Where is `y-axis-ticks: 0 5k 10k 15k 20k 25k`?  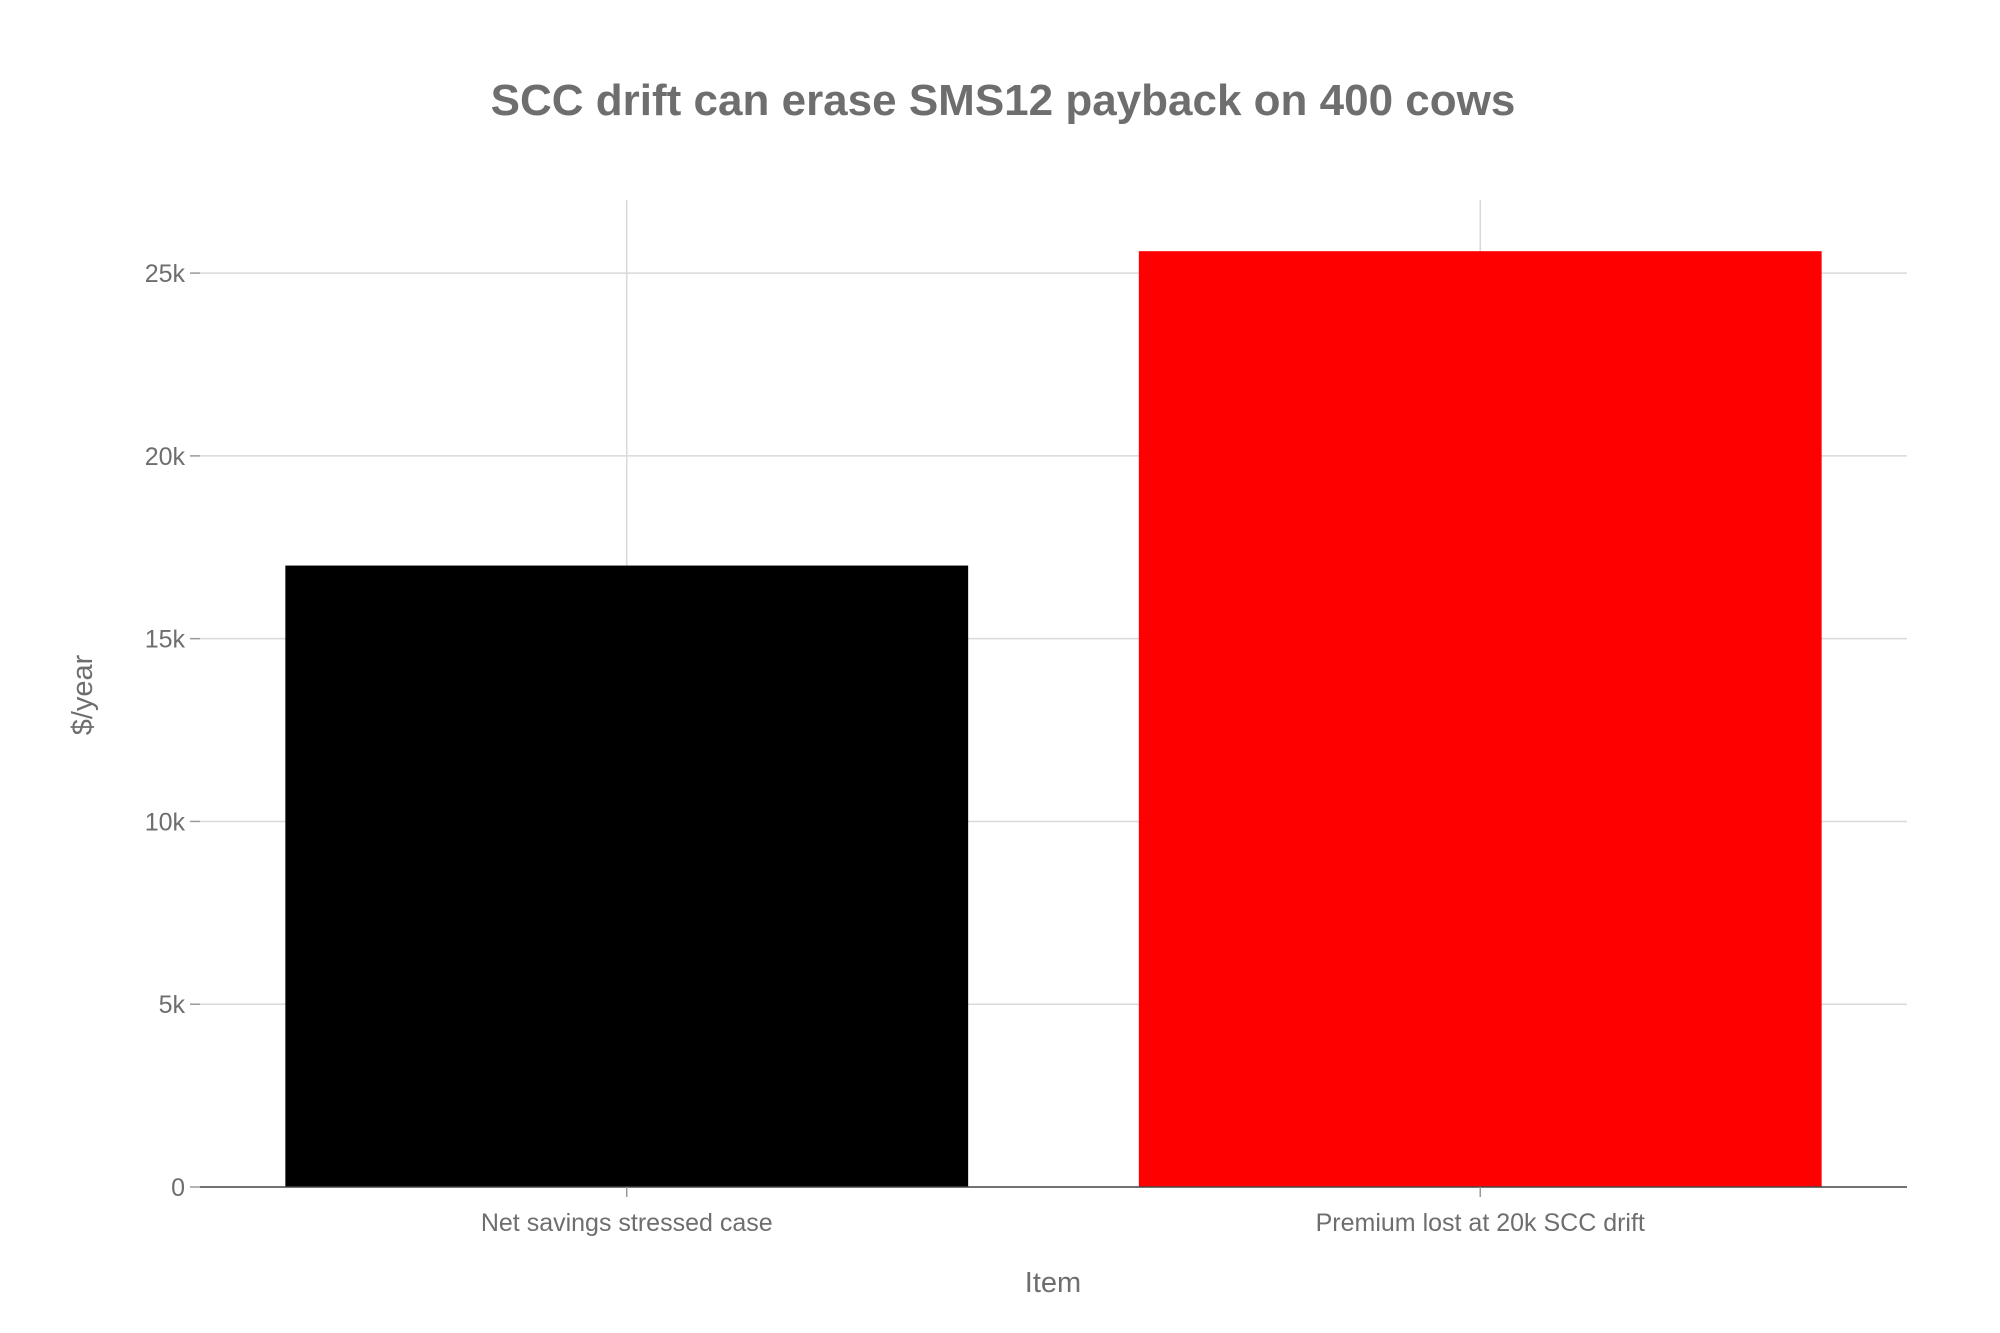 y-axis-ticks: 0 5k 10k 15k 20k 25k is located at coordinates (172, 731).